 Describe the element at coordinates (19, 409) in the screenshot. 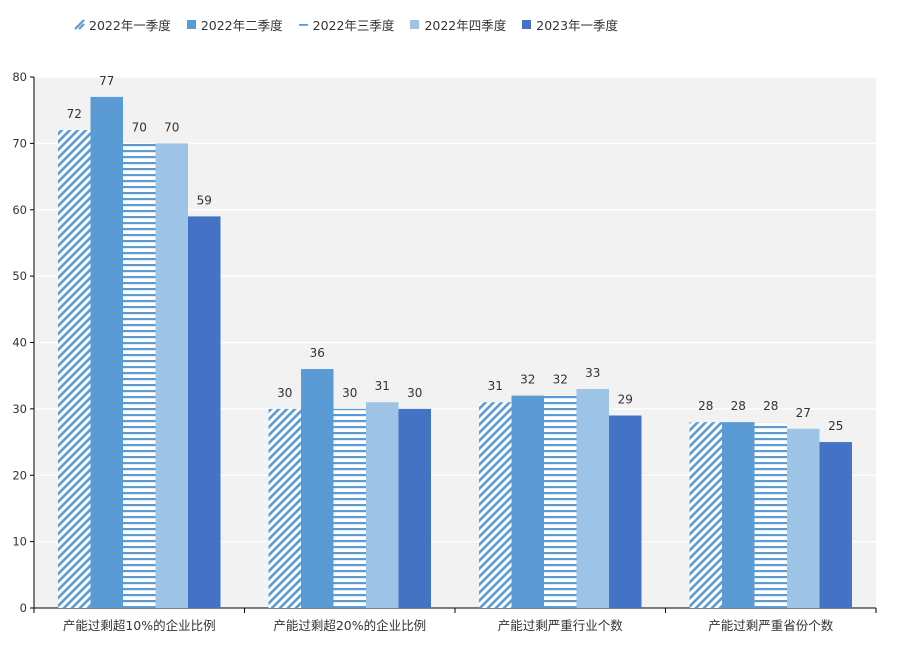

I see `y-tick-label: 30` at that location.